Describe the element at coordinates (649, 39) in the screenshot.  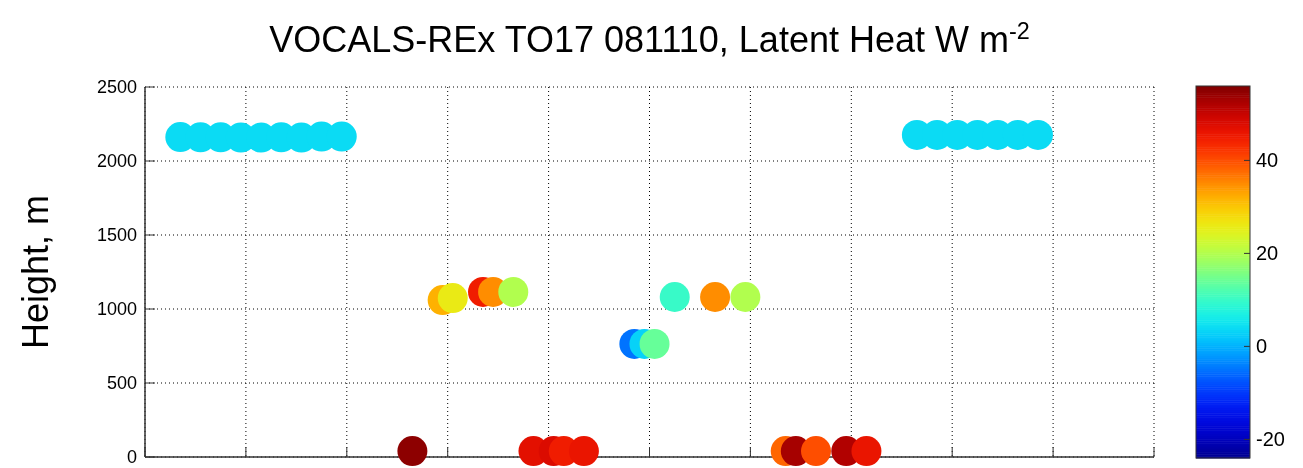
I see `chart-title: VOCALS-REx TO17 081110, Latent Heat W m$^{-2}$` at that location.